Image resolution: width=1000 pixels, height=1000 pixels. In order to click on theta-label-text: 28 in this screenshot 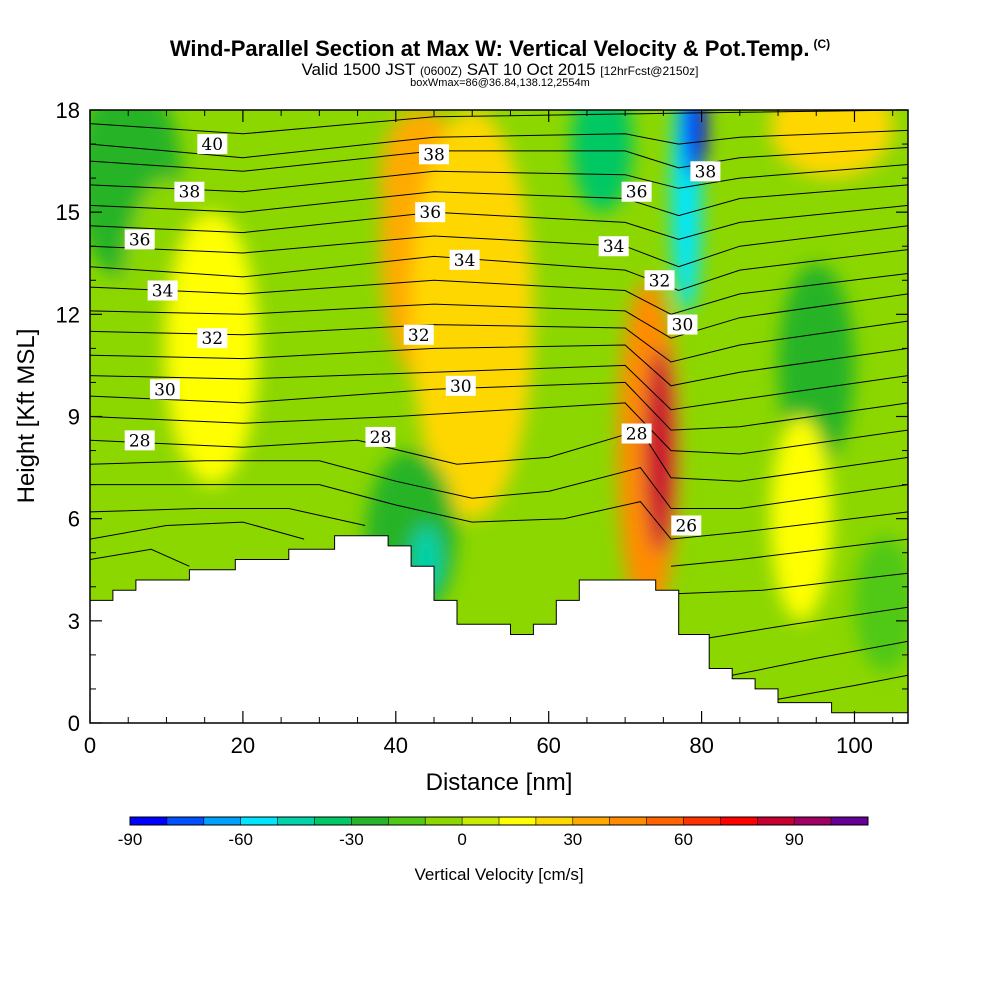, I will do `click(637, 435)`.